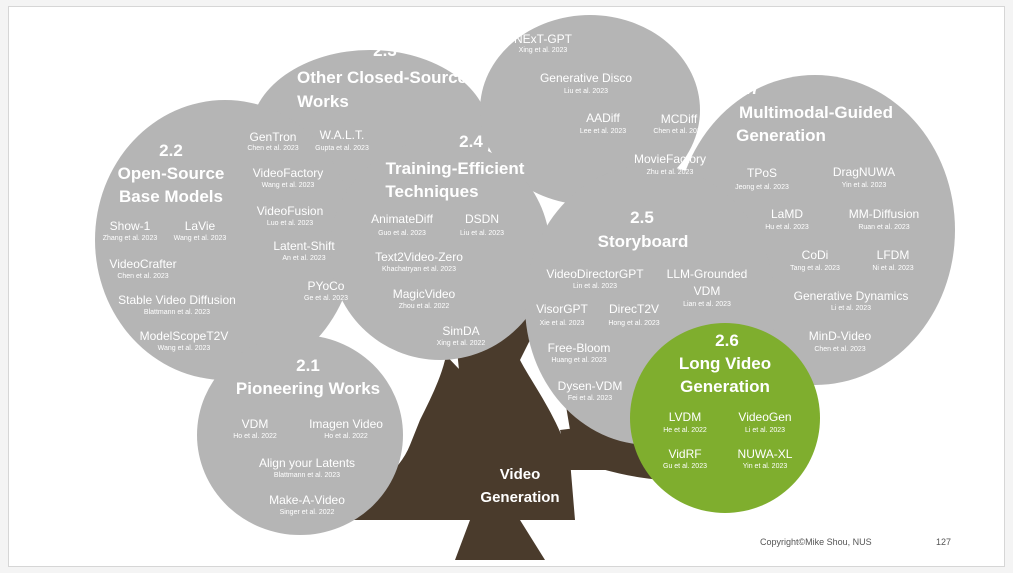  Describe the element at coordinates (431, 191) in the screenshot. I see `section-2-4-title-line2: Techniques` at that location.